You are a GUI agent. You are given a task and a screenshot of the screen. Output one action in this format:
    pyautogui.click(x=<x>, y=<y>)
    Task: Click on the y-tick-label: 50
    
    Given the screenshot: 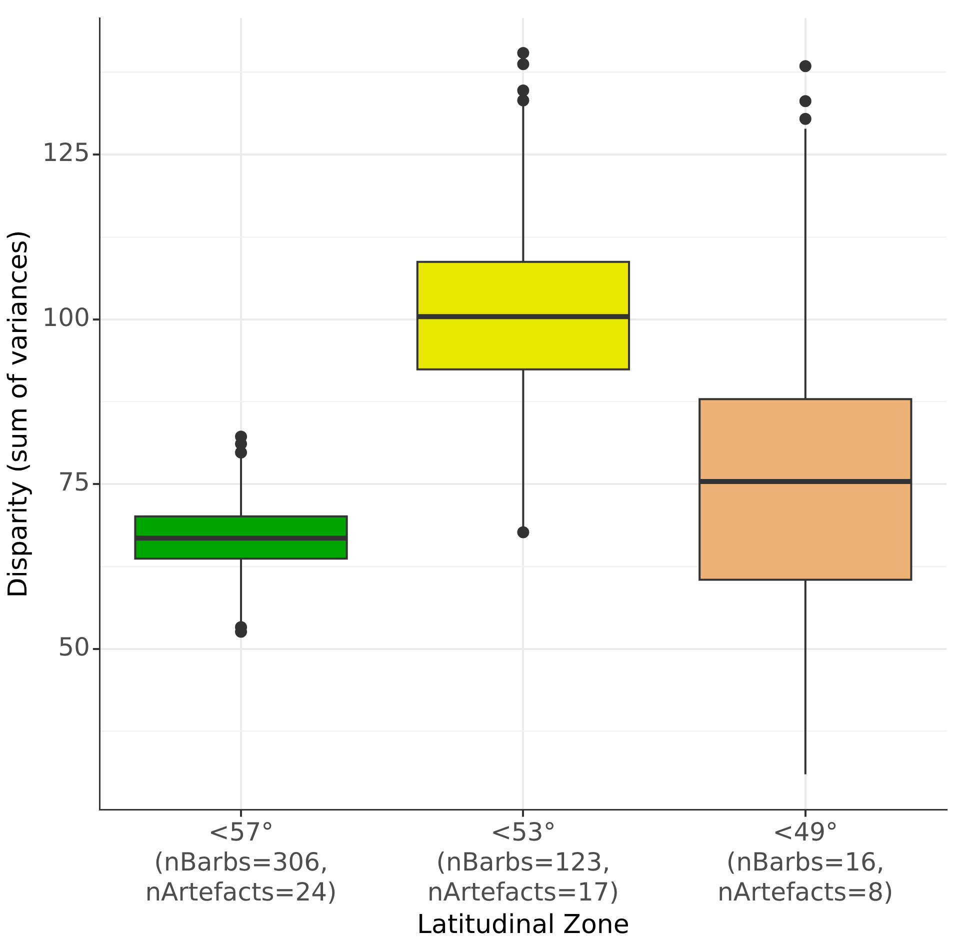 What is the action you would take?
    pyautogui.click(x=74, y=647)
    